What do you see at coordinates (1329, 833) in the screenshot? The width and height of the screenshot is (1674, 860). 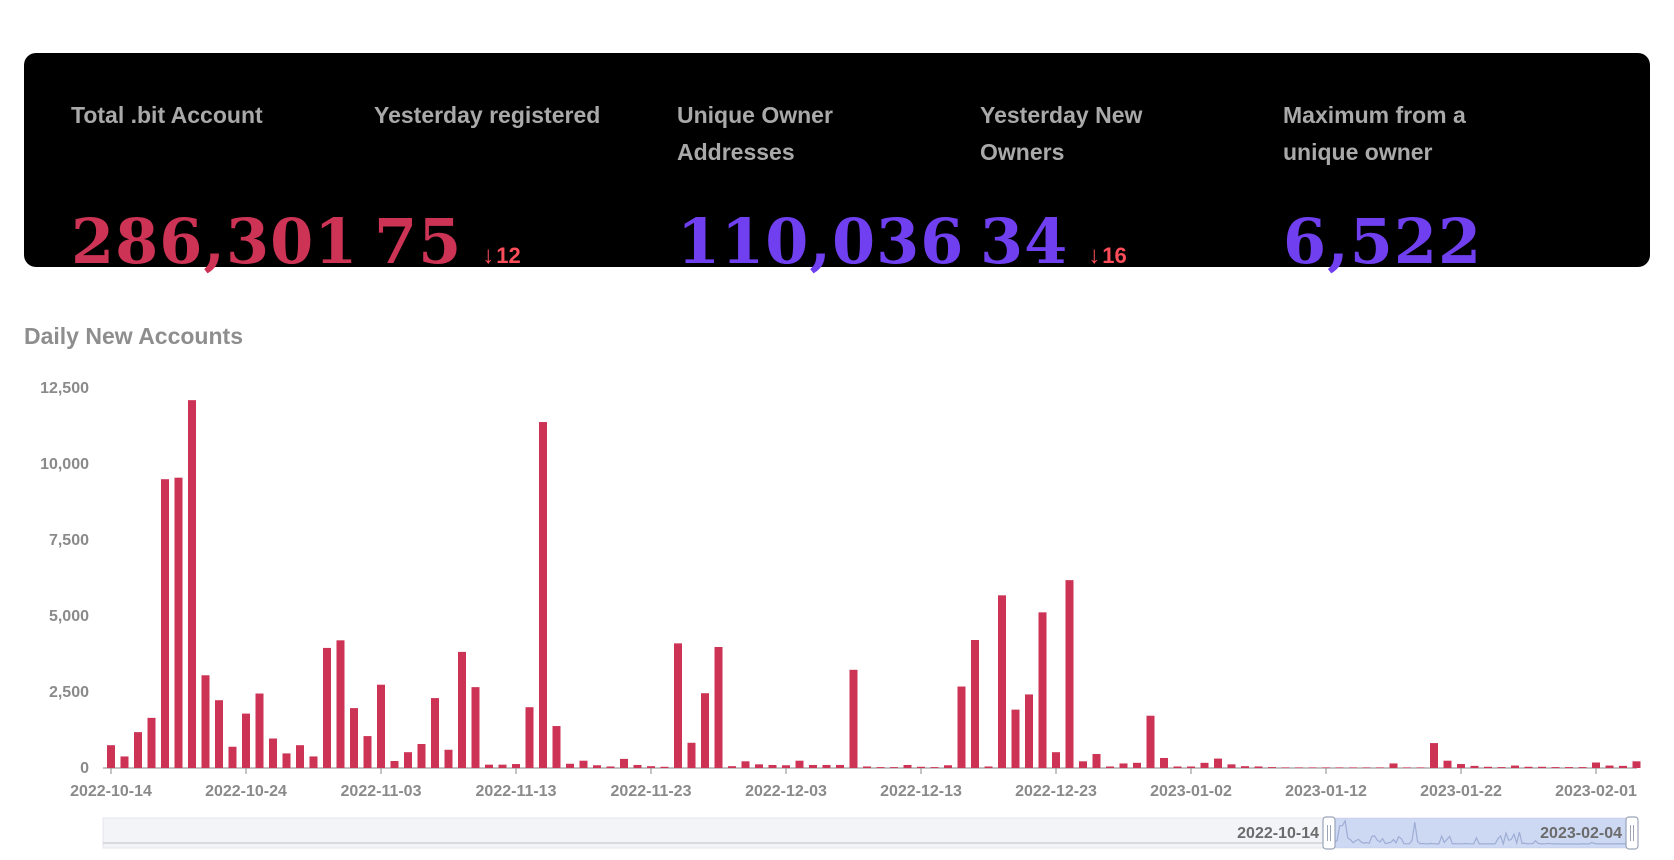 I see `zoom-start-handle` at bounding box center [1329, 833].